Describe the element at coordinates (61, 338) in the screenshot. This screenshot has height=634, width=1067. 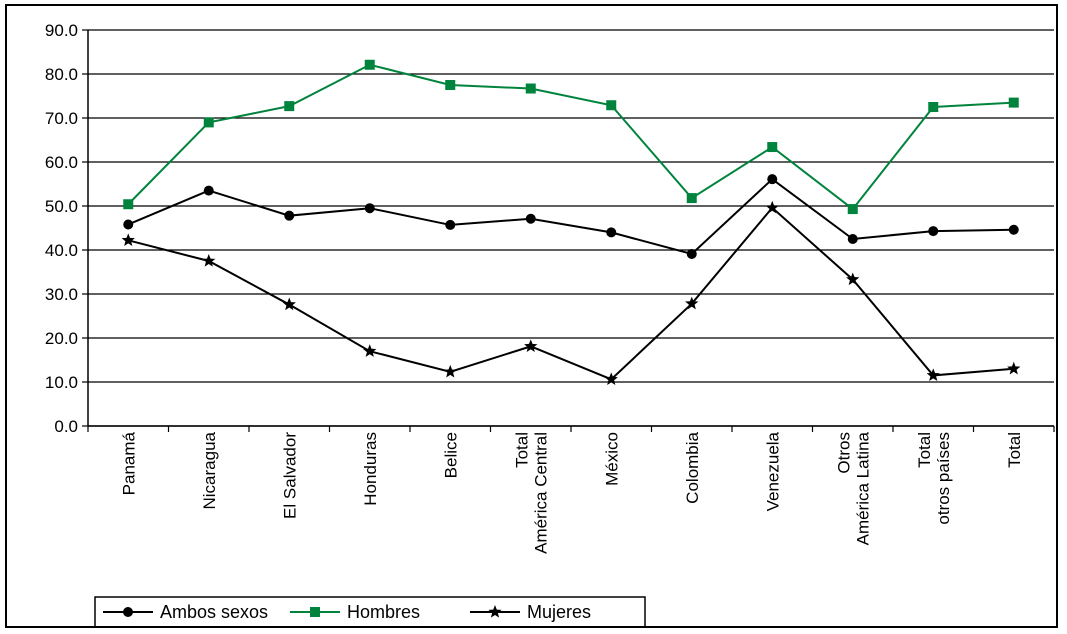
I see `y-tick-label: 20.0` at that location.